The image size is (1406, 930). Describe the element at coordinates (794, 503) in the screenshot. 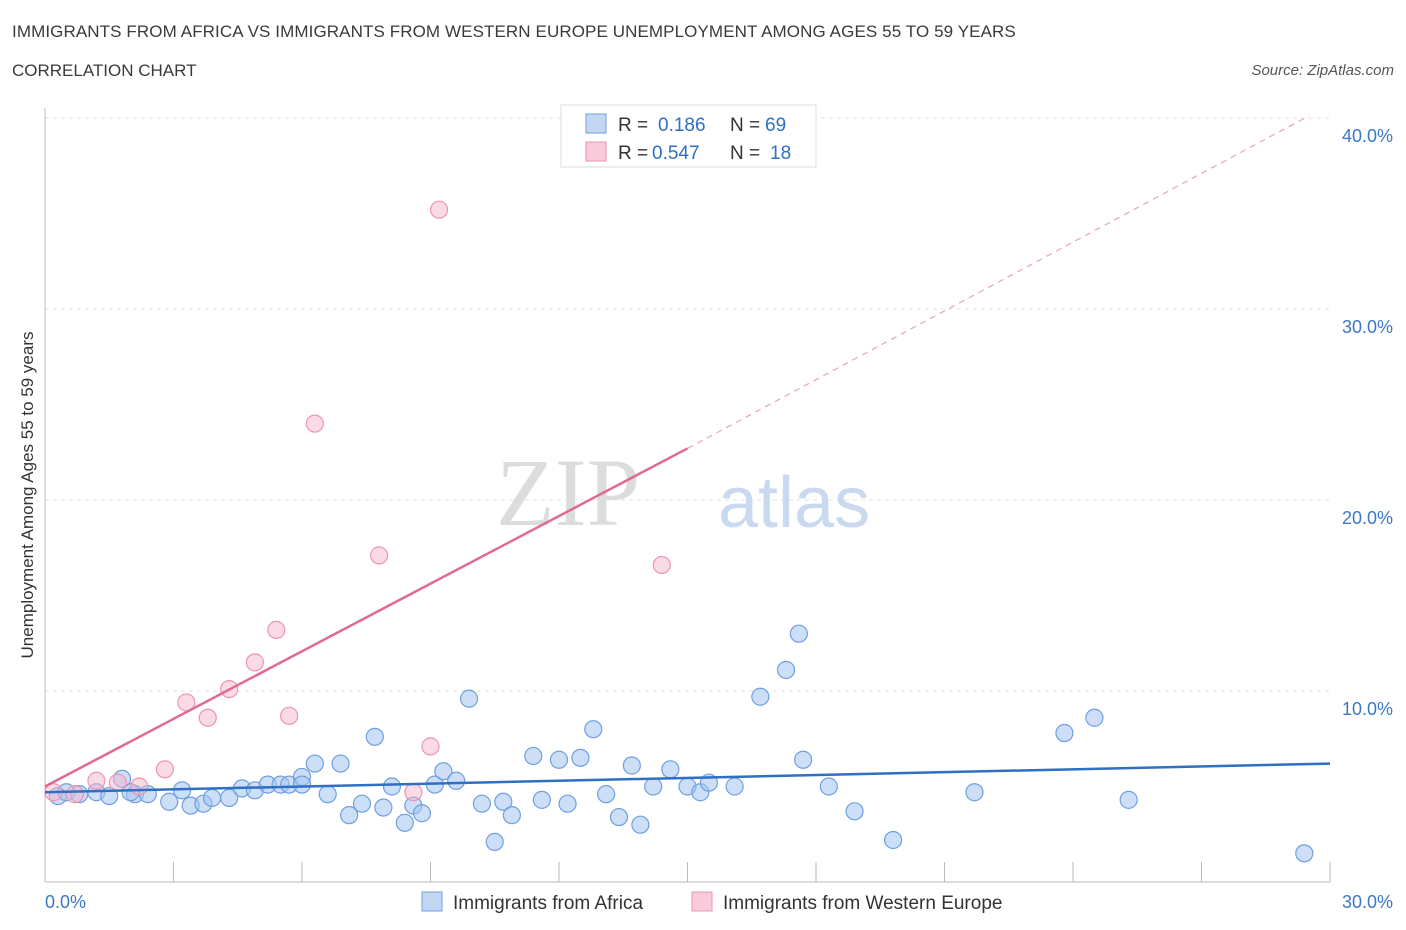

I see `watermark-atlas: atlas` at that location.